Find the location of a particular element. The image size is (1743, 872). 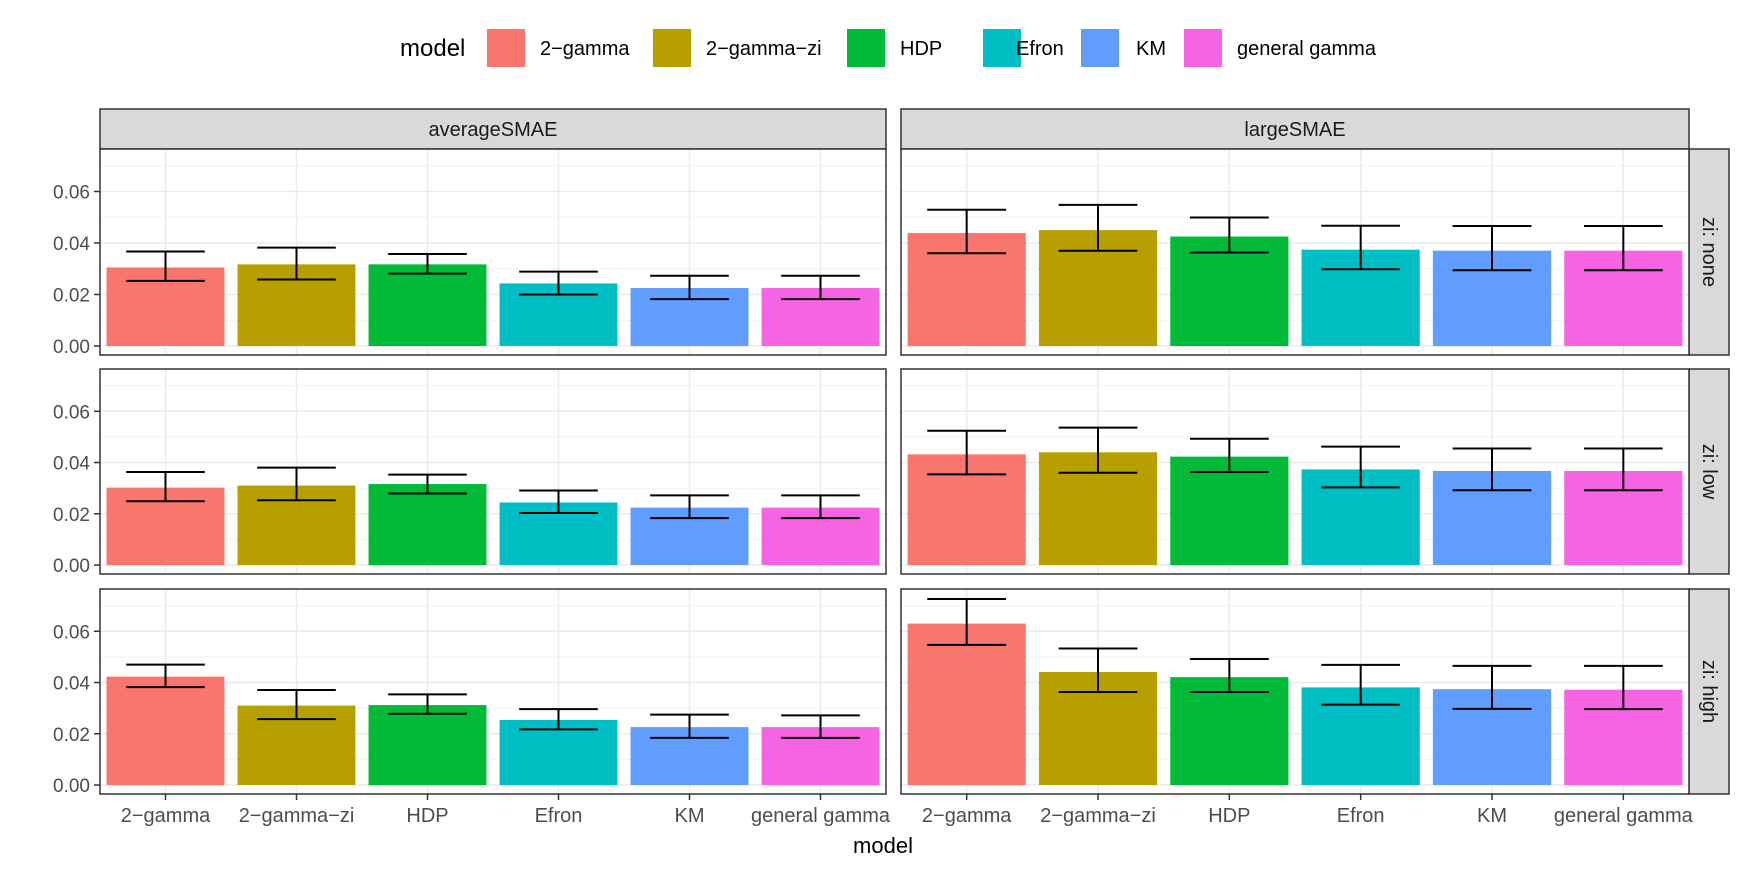

panel-averagesmae-zi-low: 0.00 0.02 0.04 0.06 is located at coordinates (470, 472).